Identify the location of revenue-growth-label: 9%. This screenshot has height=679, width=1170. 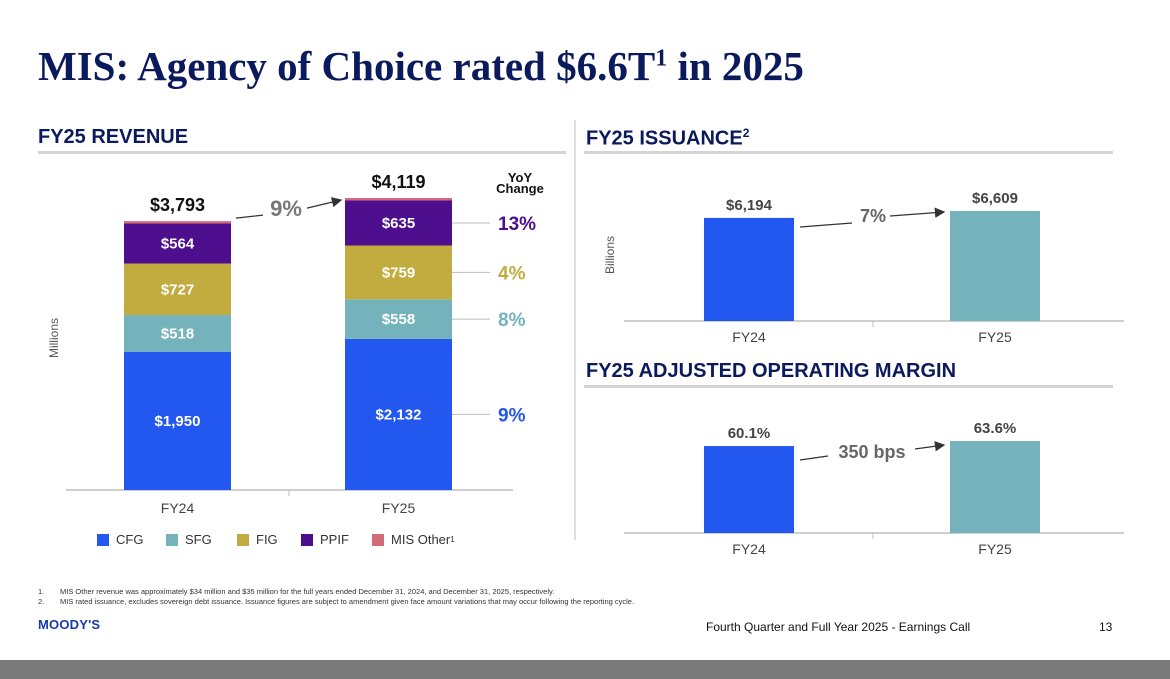
(286, 208).